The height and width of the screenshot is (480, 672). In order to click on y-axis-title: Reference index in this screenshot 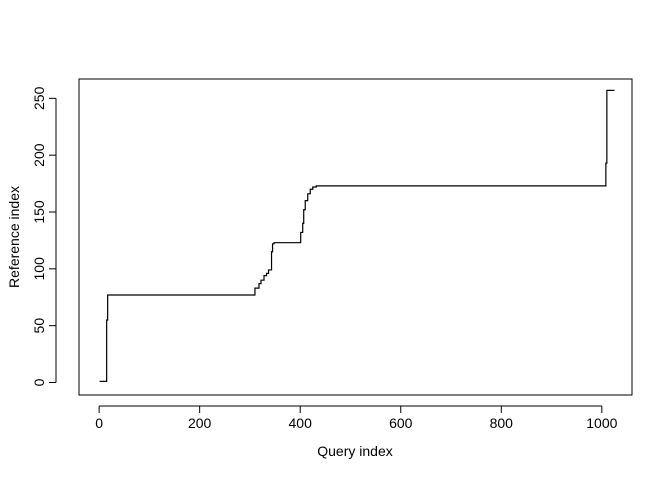, I will do `click(14, 237)`.